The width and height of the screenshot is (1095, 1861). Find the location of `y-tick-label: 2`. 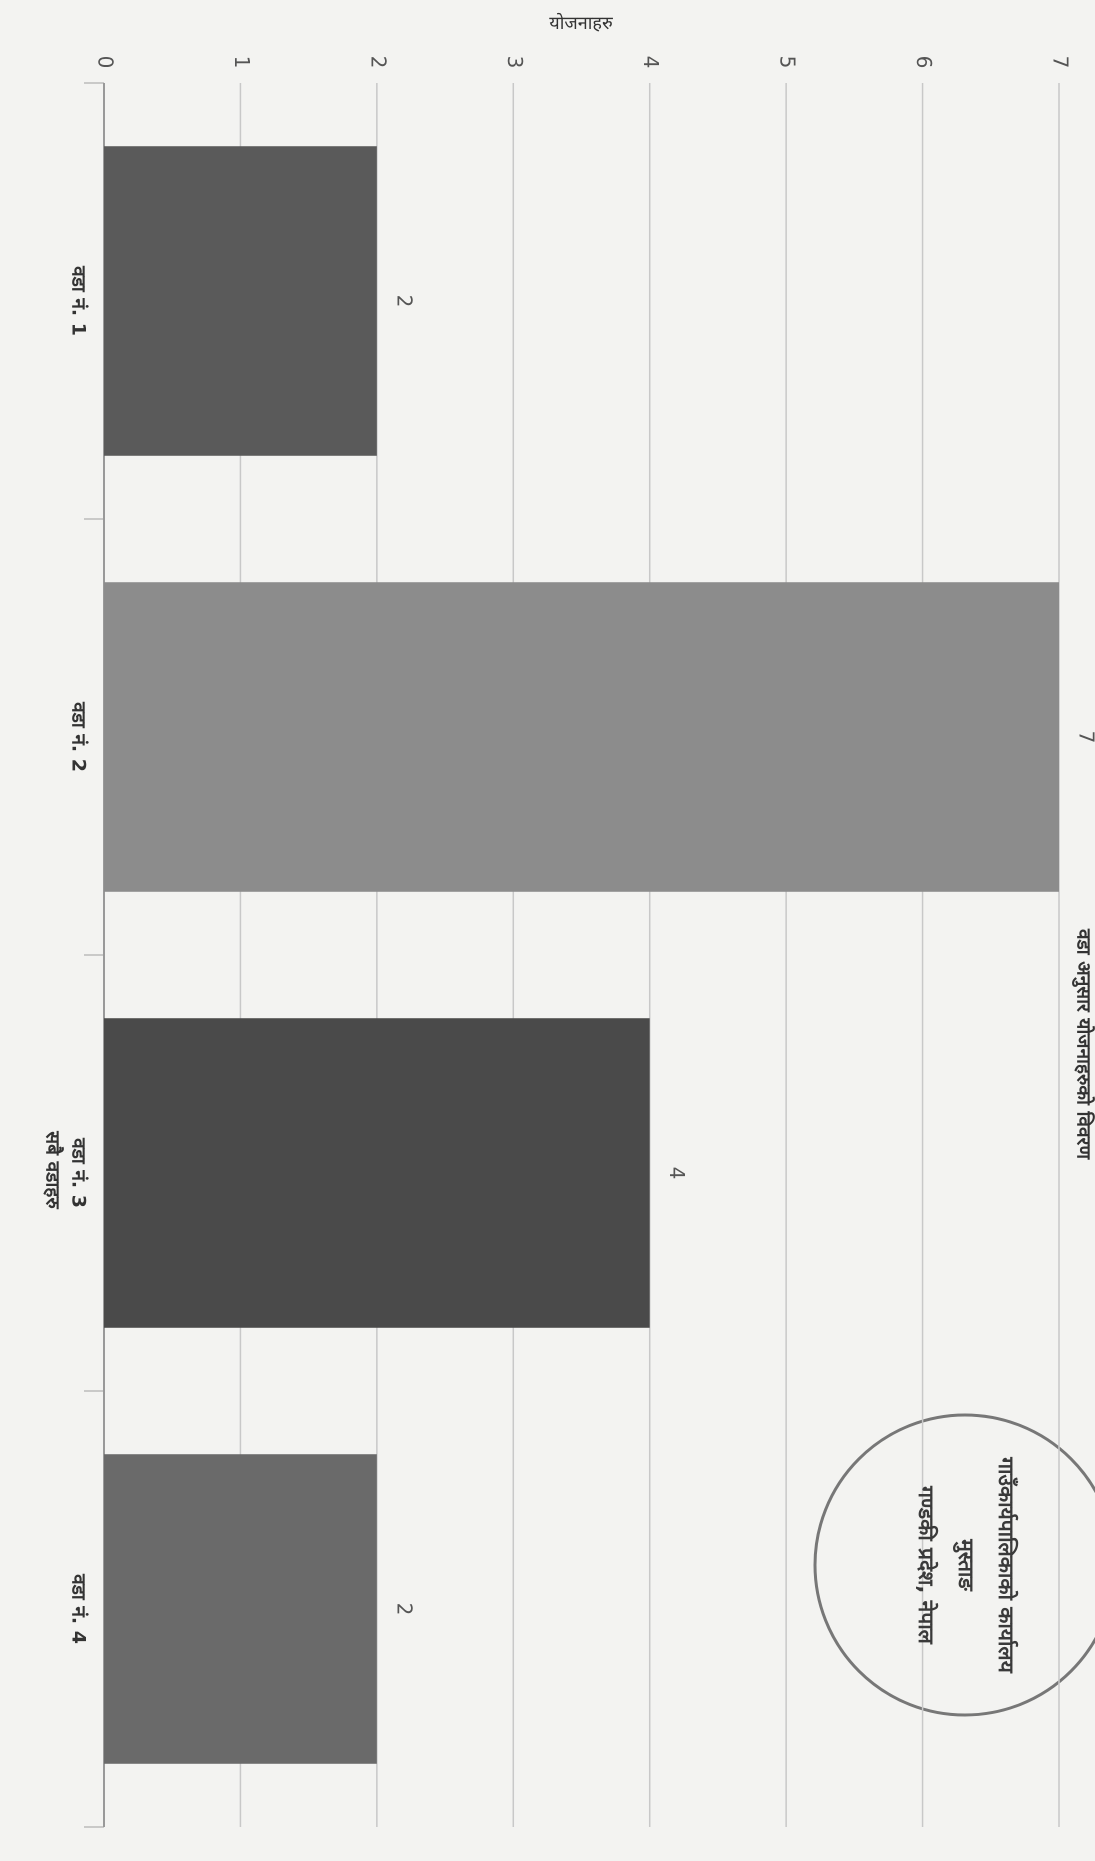

y-tick-label: 2 is located at coordinates (378, 62).